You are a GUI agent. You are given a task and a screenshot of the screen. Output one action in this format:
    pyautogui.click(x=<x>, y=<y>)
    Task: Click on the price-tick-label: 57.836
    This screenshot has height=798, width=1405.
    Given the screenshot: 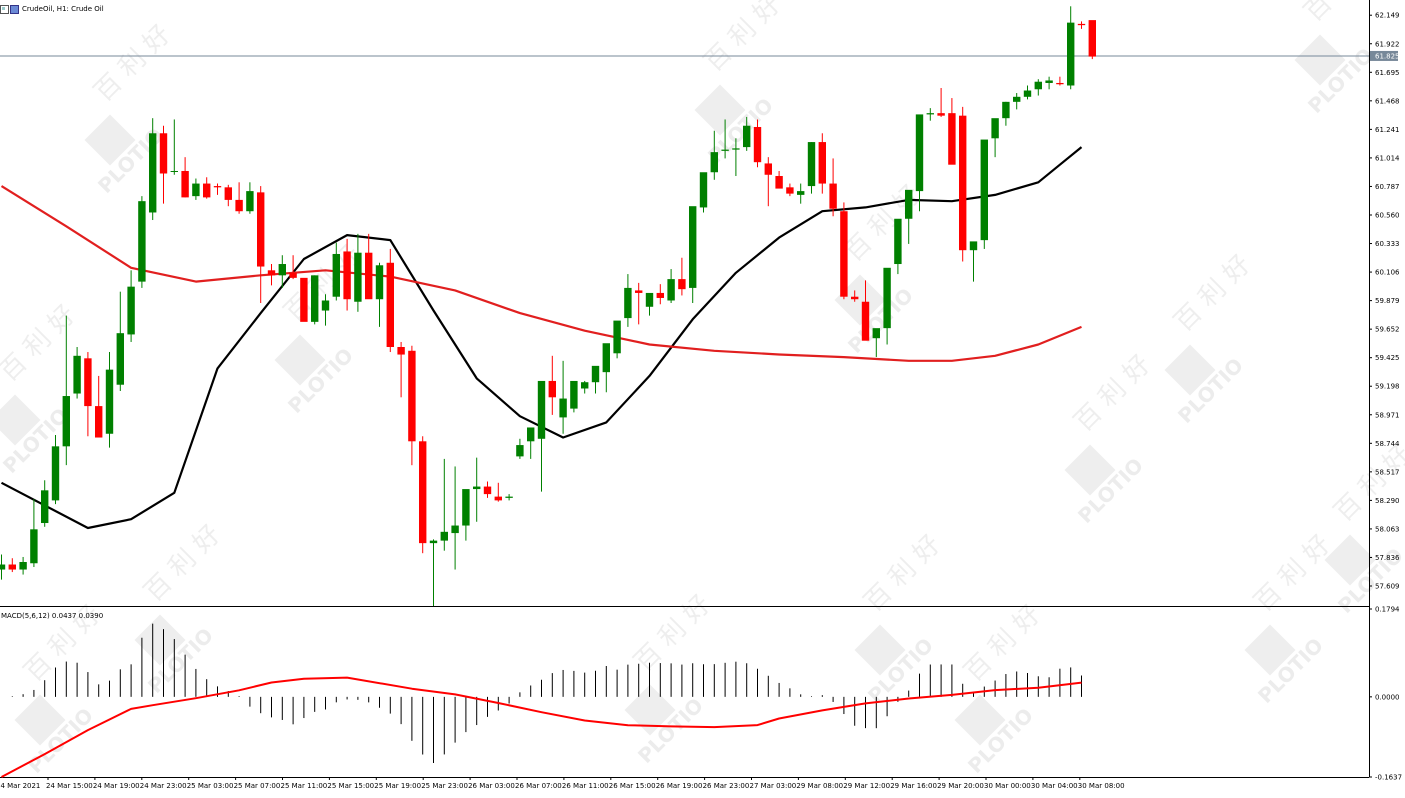 What is the action you would take?
    pyautogui.click(x=1387, y=558)
    